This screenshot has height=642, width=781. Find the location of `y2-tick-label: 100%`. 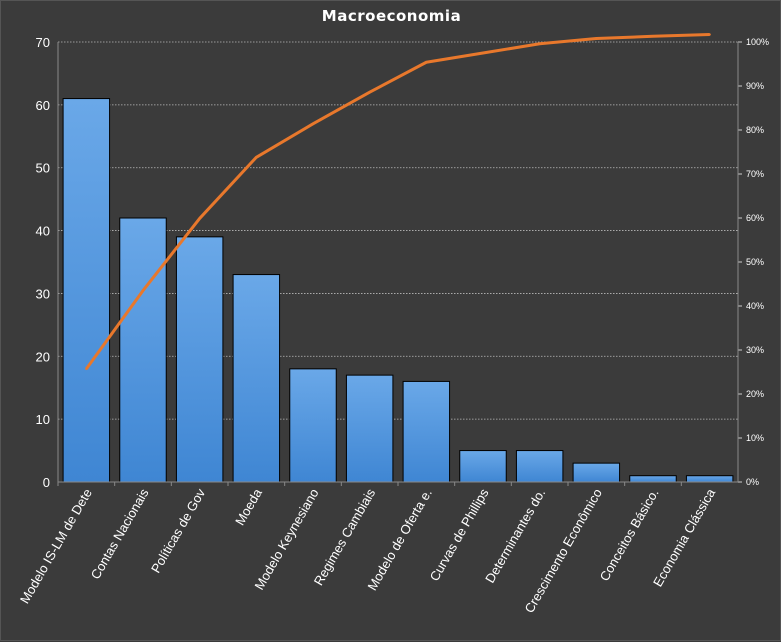

y2-tick-label: 100% is located at coordinates (757, 42).